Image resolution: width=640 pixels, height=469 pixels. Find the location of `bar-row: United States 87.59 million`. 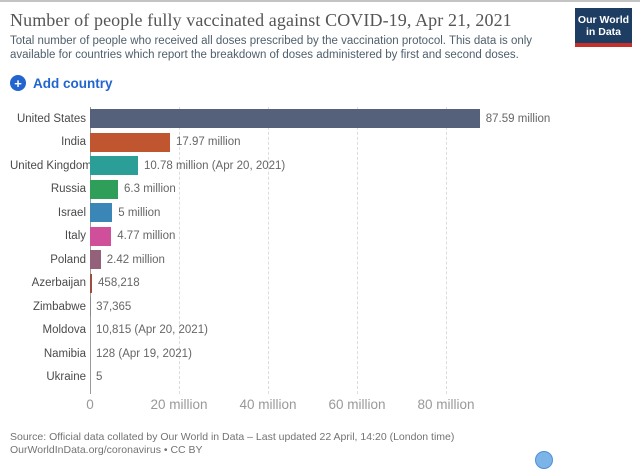

bar-row: United States 87.59 million is located at coordinates (320, 119).